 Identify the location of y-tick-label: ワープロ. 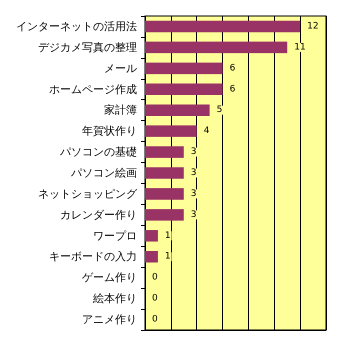
(115, 235).